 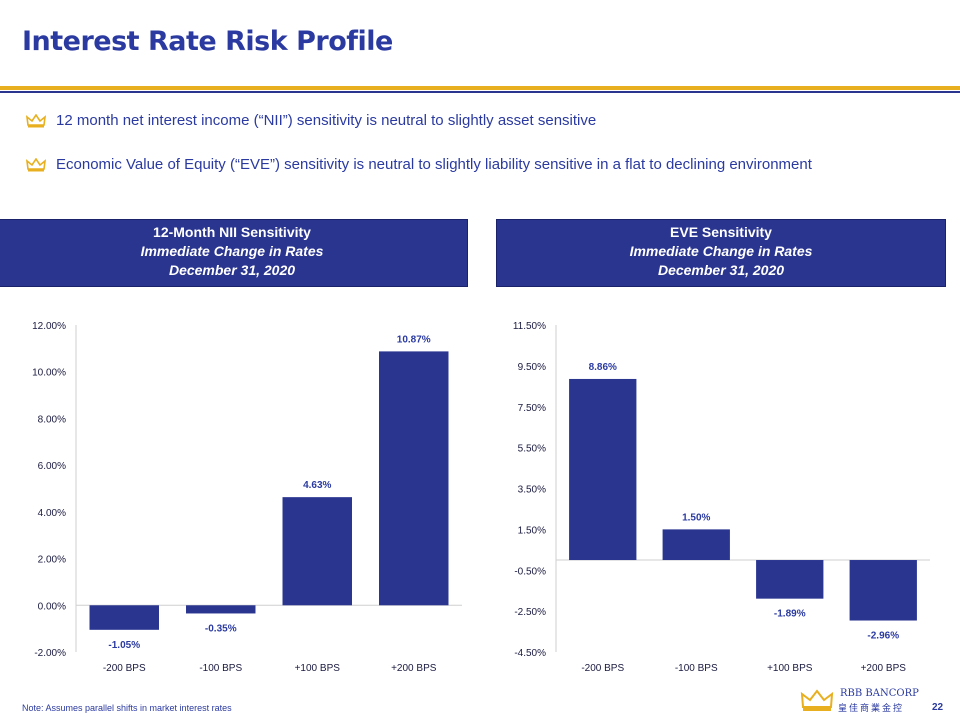 I want to click on y-tick-label: 3.50%, so click(x=532, y=490).